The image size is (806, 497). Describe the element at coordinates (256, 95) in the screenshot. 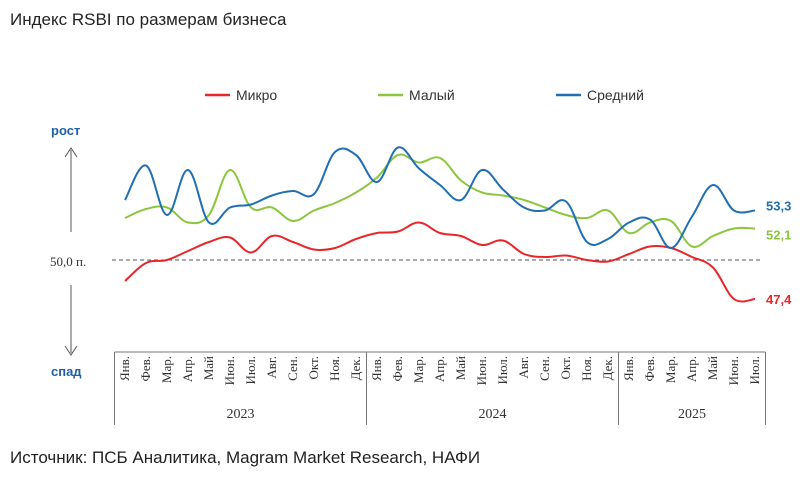

I see `legend-label-micro: Микро` at that location.